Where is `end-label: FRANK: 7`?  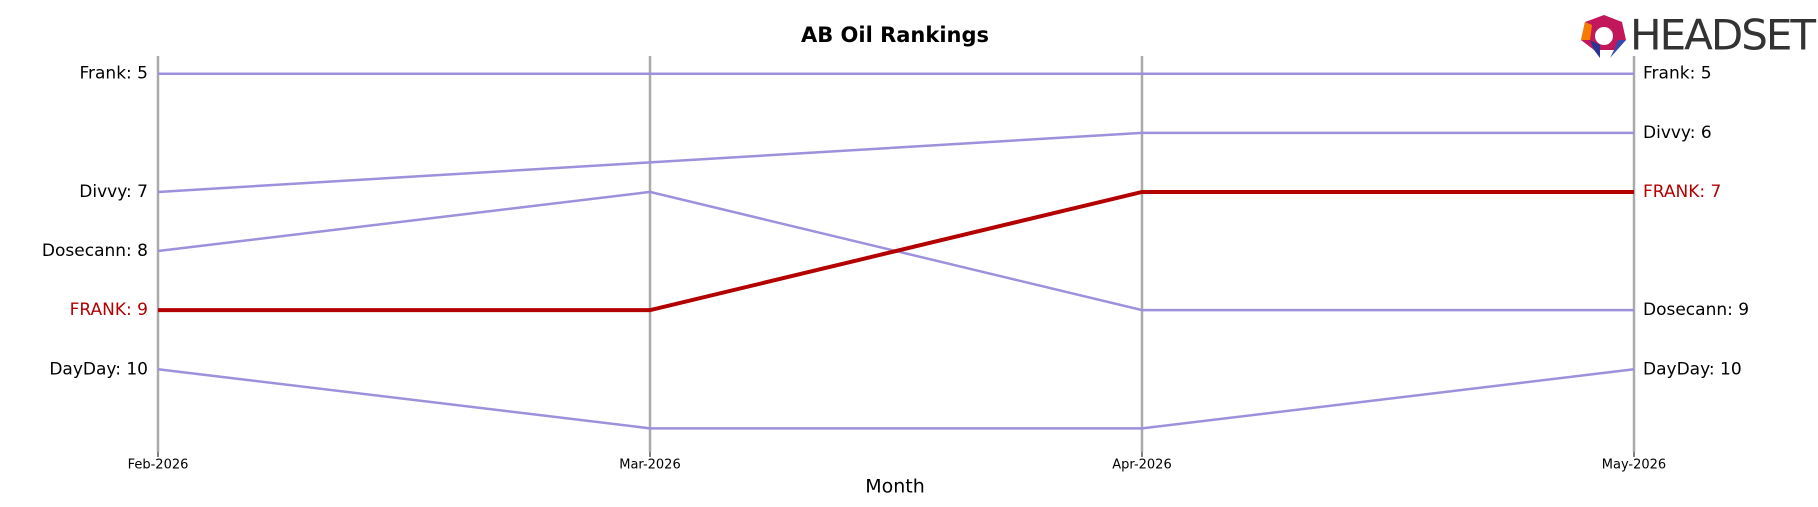
end-label: FRANK: 7 is located at coordinates (1682, 192).